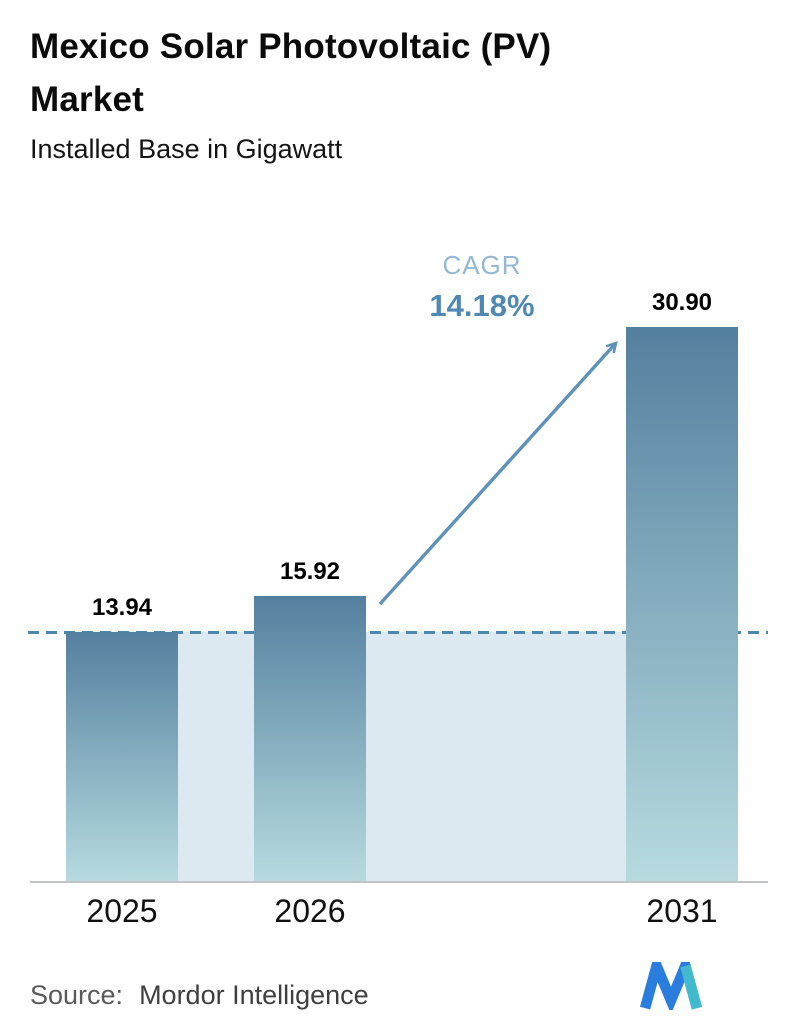  Describe the element at coordinates (186, 149) in the screenshot. I see `page-subtitle: Installed Base in Gigawatt` at that location.